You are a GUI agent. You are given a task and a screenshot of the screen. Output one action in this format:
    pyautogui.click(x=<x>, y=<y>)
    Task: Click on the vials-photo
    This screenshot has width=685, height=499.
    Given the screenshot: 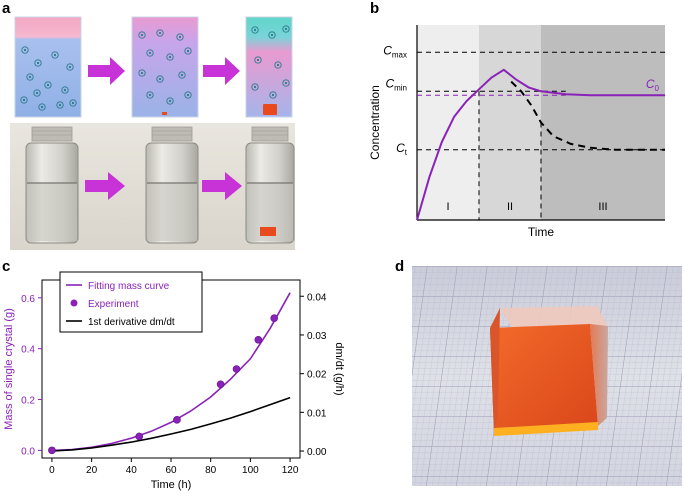 What is the action you would take?
    pyautogui.click(x=152, y=186)
    